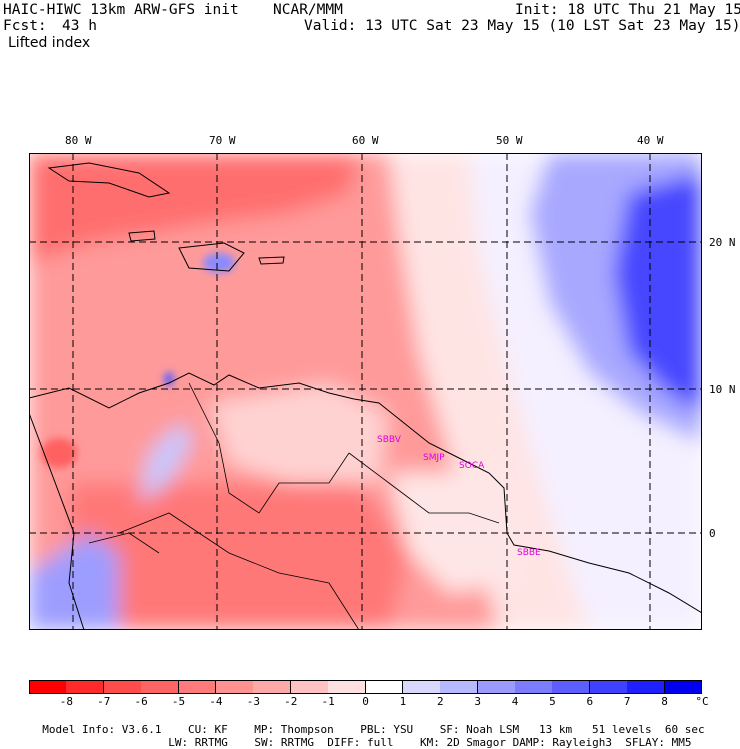 This screenshot has height=749, width=740. Describe the element at coordinates (702, 701) in the screenshot. I see `colorbar-unit: °C` at that location.